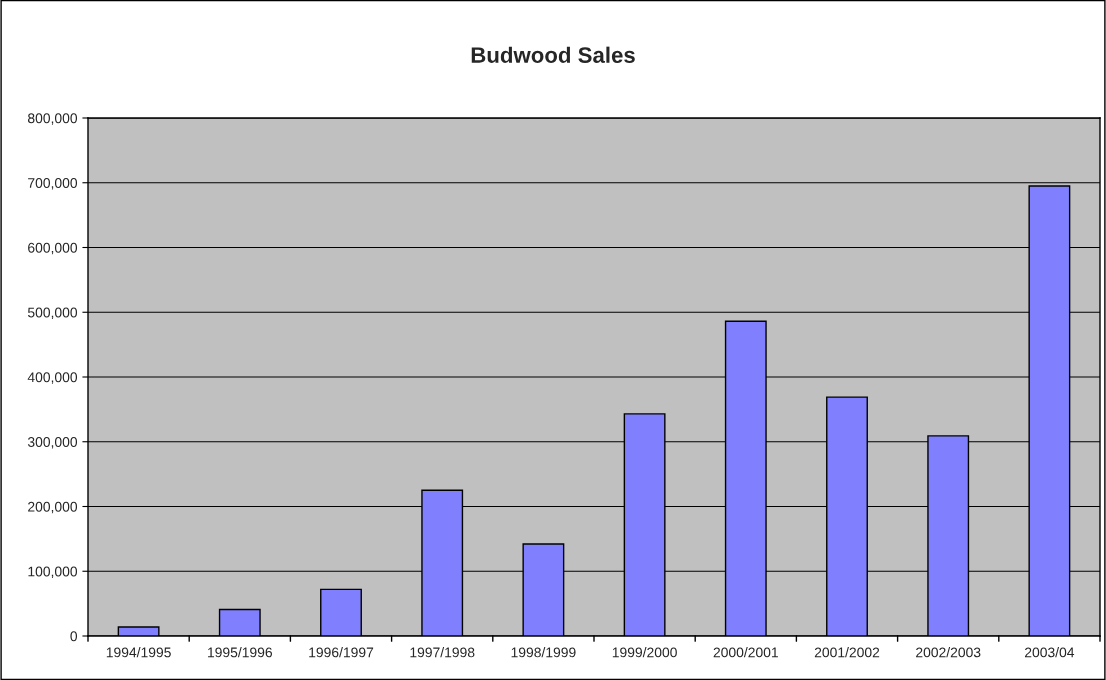  Describe the element at coordinates (52, 313) in the screenshot. I see `y-tick-label: 500,000` at that location.